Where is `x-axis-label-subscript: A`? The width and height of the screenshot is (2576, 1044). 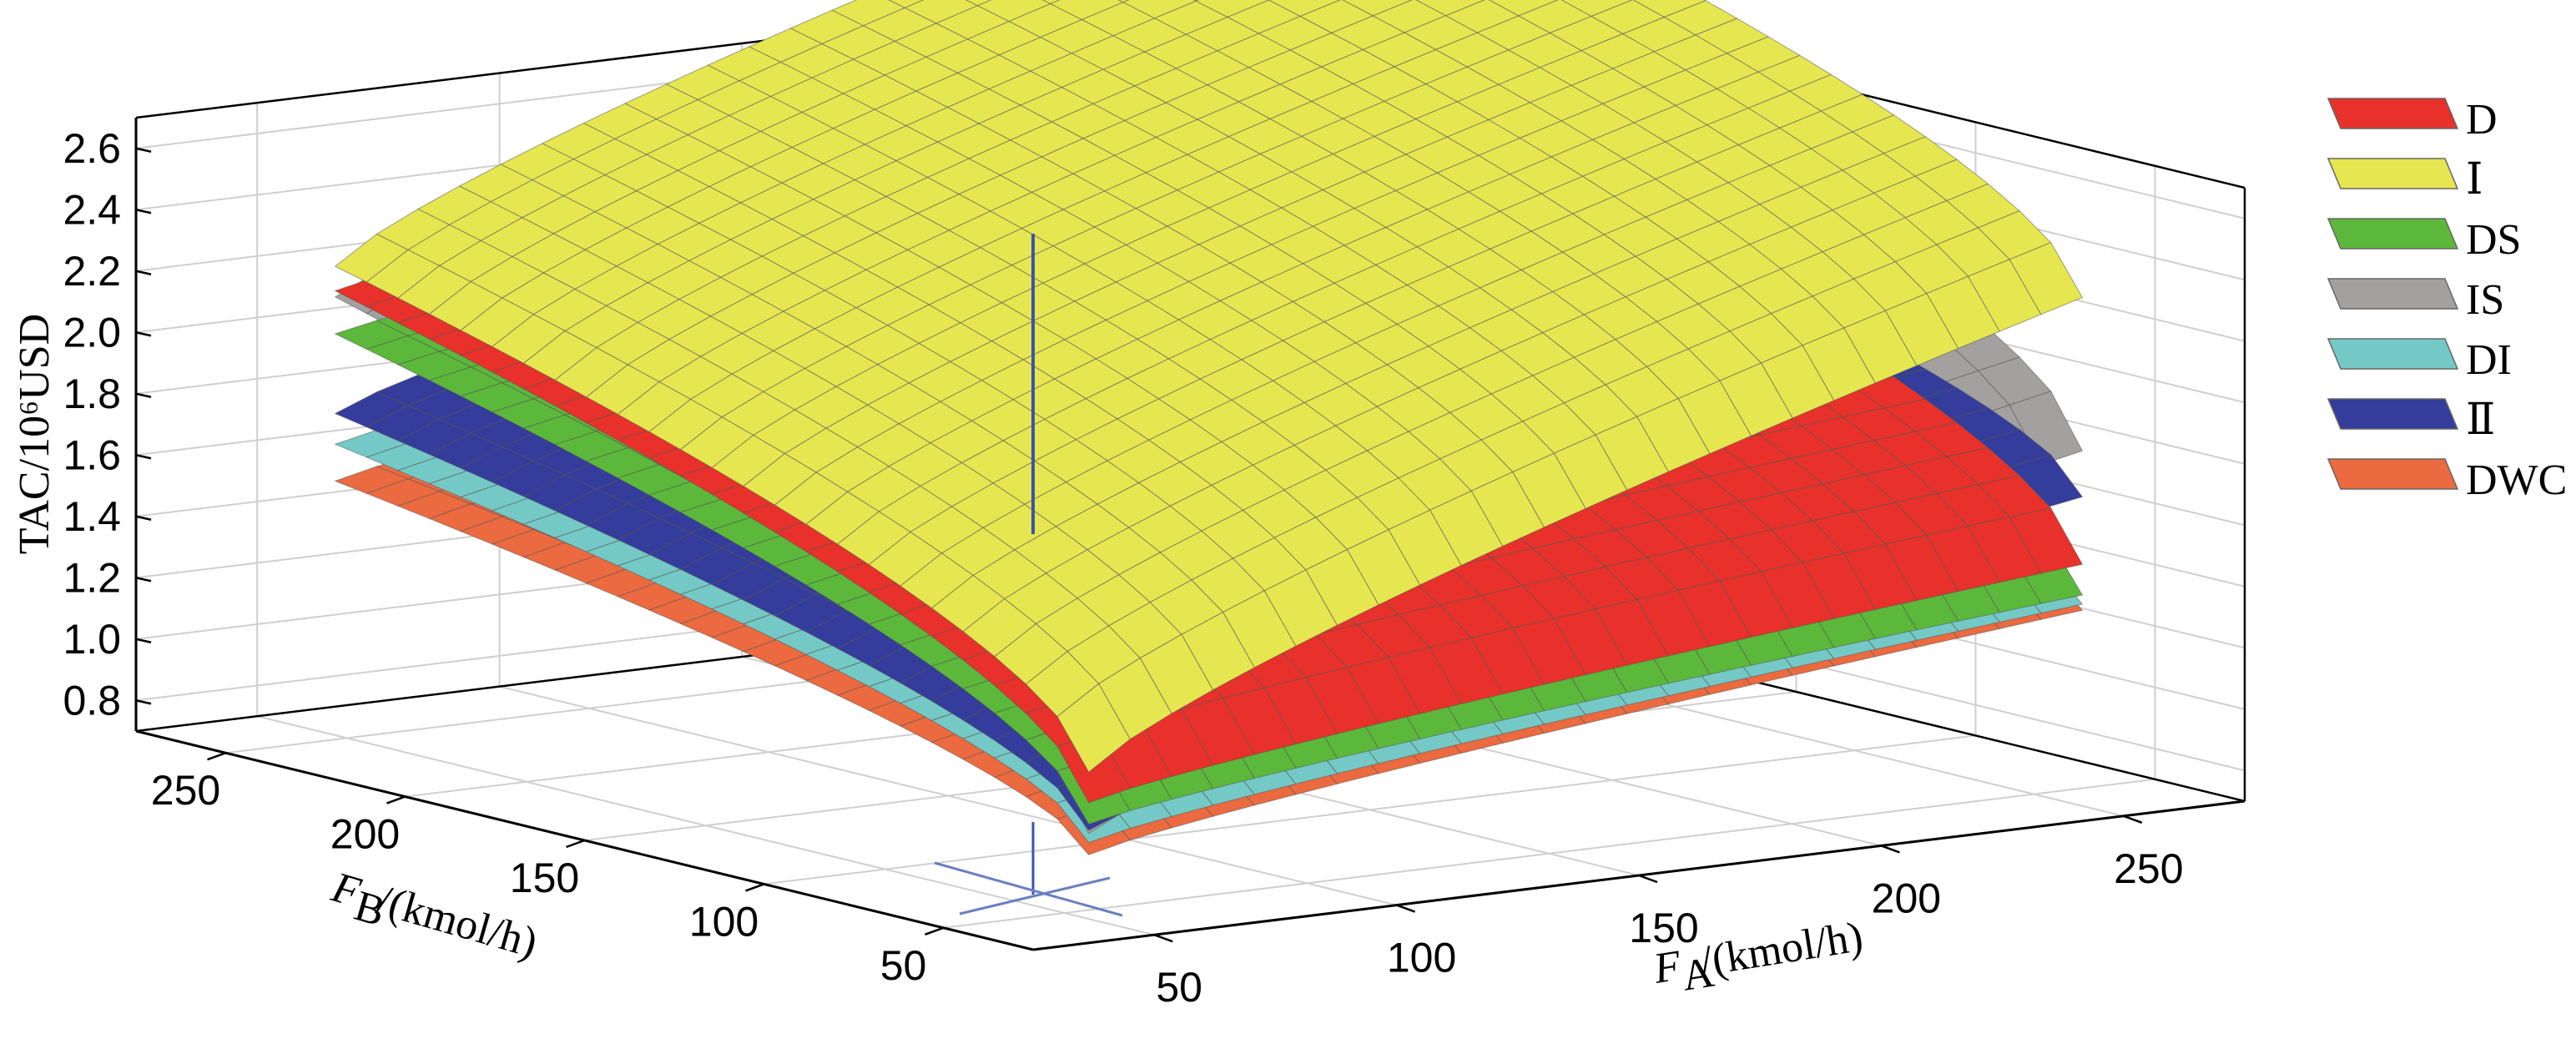
x-axis-label-subscript: A is located at coordinates (1698, 974).